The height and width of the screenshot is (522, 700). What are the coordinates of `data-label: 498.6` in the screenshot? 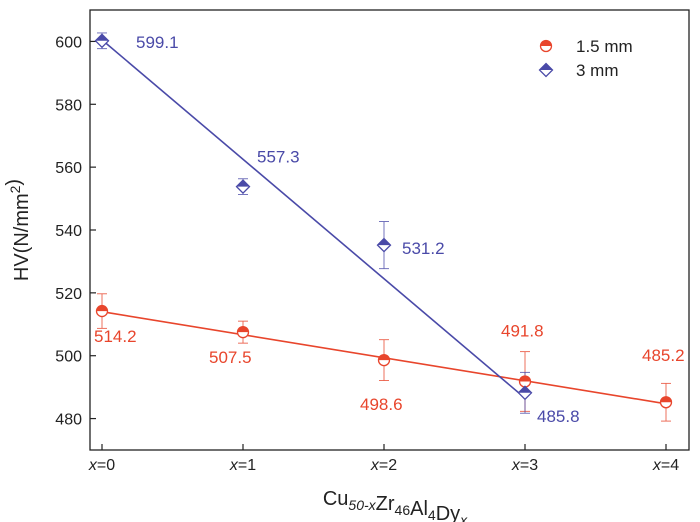 It's located at (381, 404).